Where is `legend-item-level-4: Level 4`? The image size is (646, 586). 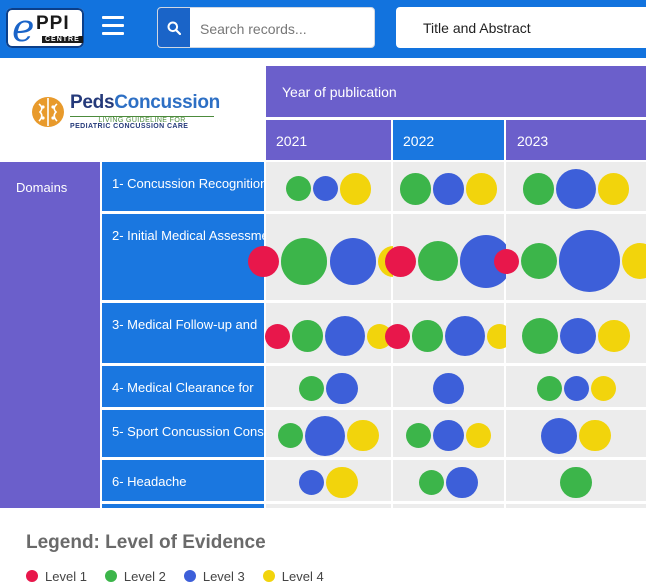 legend-item-level-4: Level 4 is located at coordinates (293, 576).